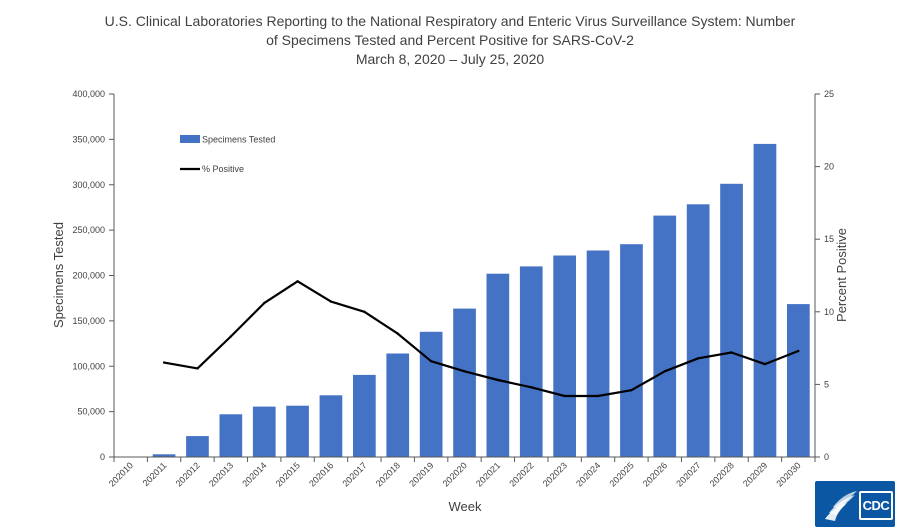 Image resolution: width=900 pixels, height=531 pixels. I want to click on x-tick-label: 202022, so click(521, 474).